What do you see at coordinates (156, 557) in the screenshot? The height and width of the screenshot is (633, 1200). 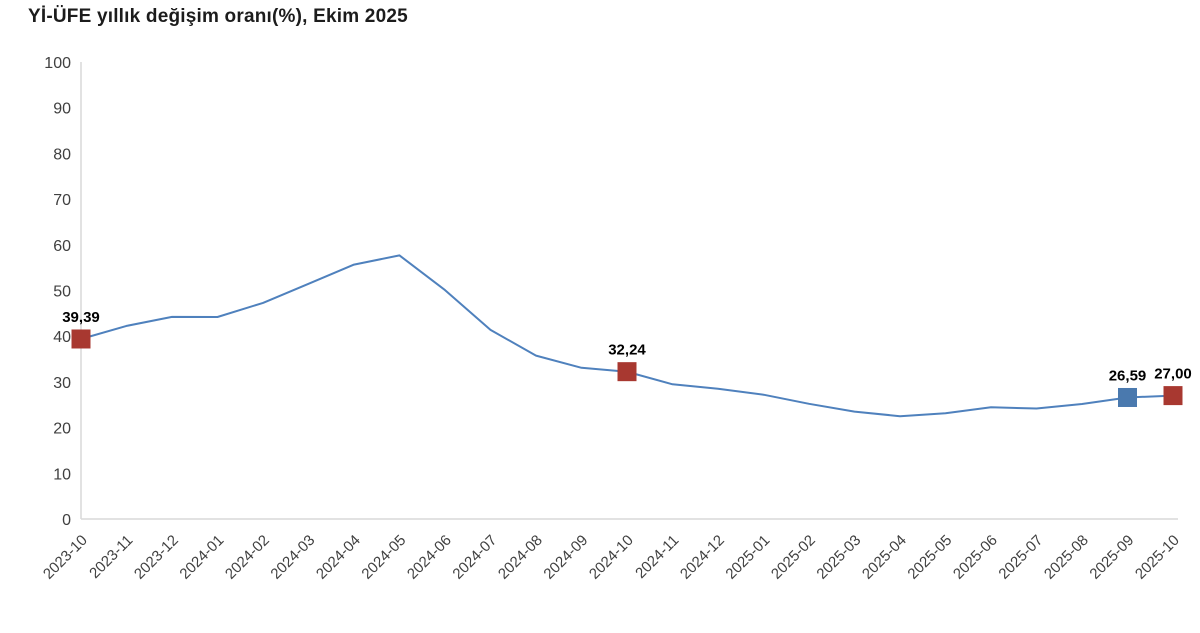 I see `x-tick-label: 2023-12` at bounding box center [156, 557].